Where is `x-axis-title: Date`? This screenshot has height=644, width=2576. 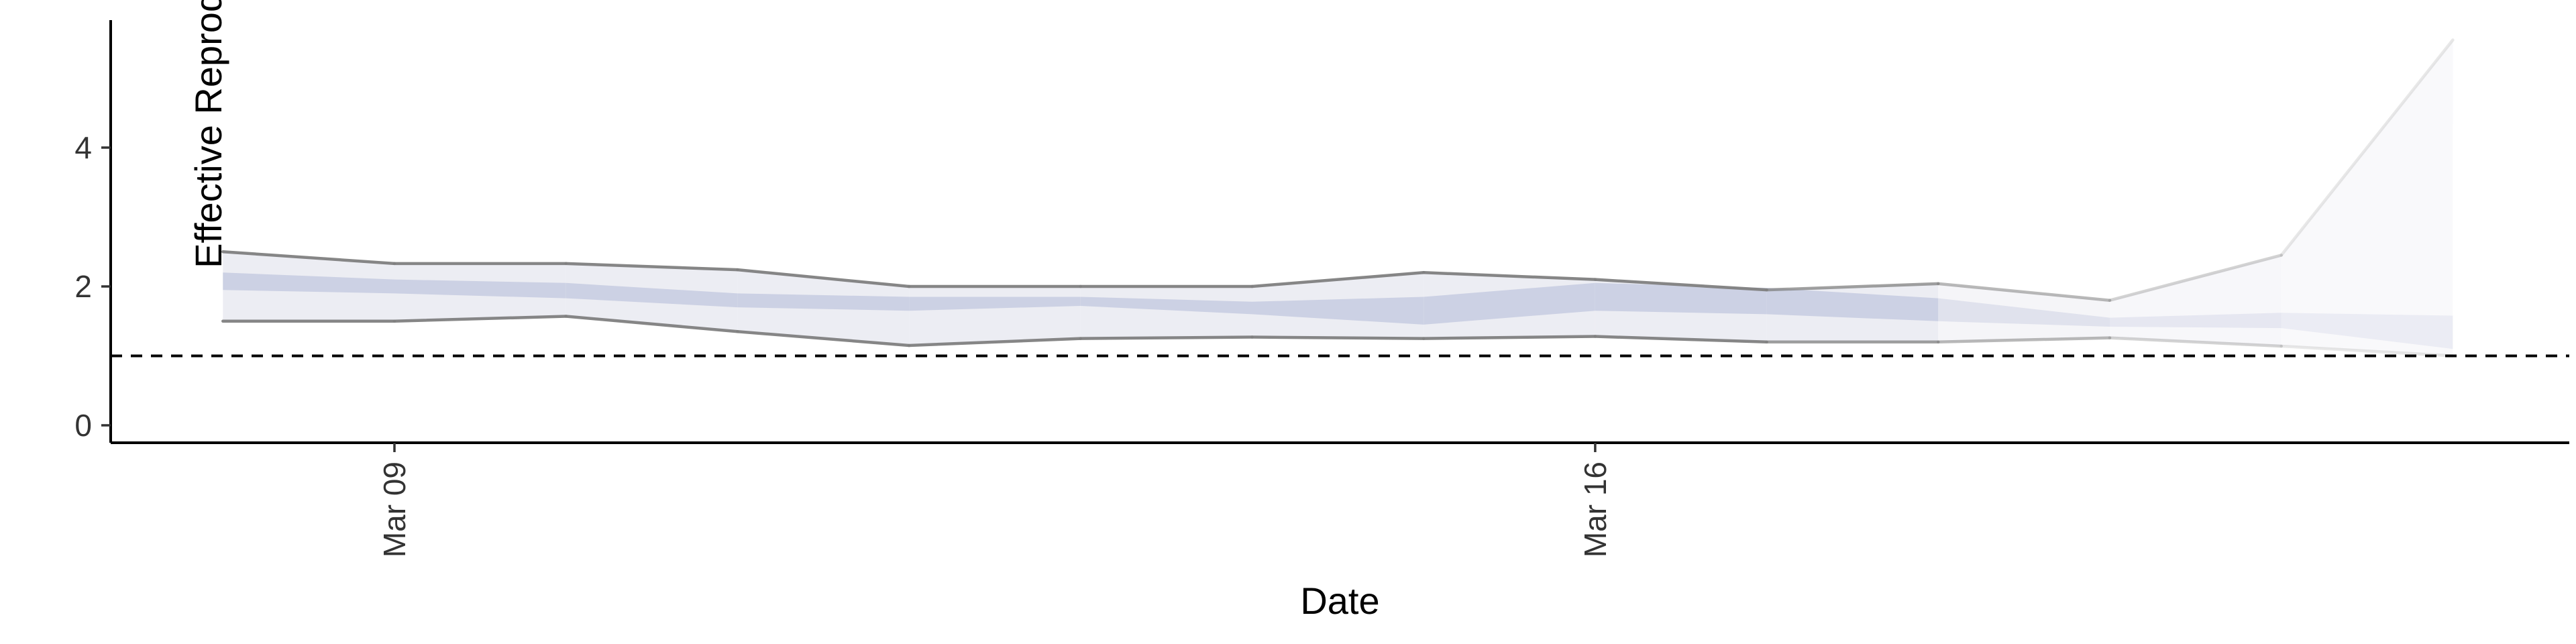 x-axis-title: Date is located at coordinates (1339, 601).